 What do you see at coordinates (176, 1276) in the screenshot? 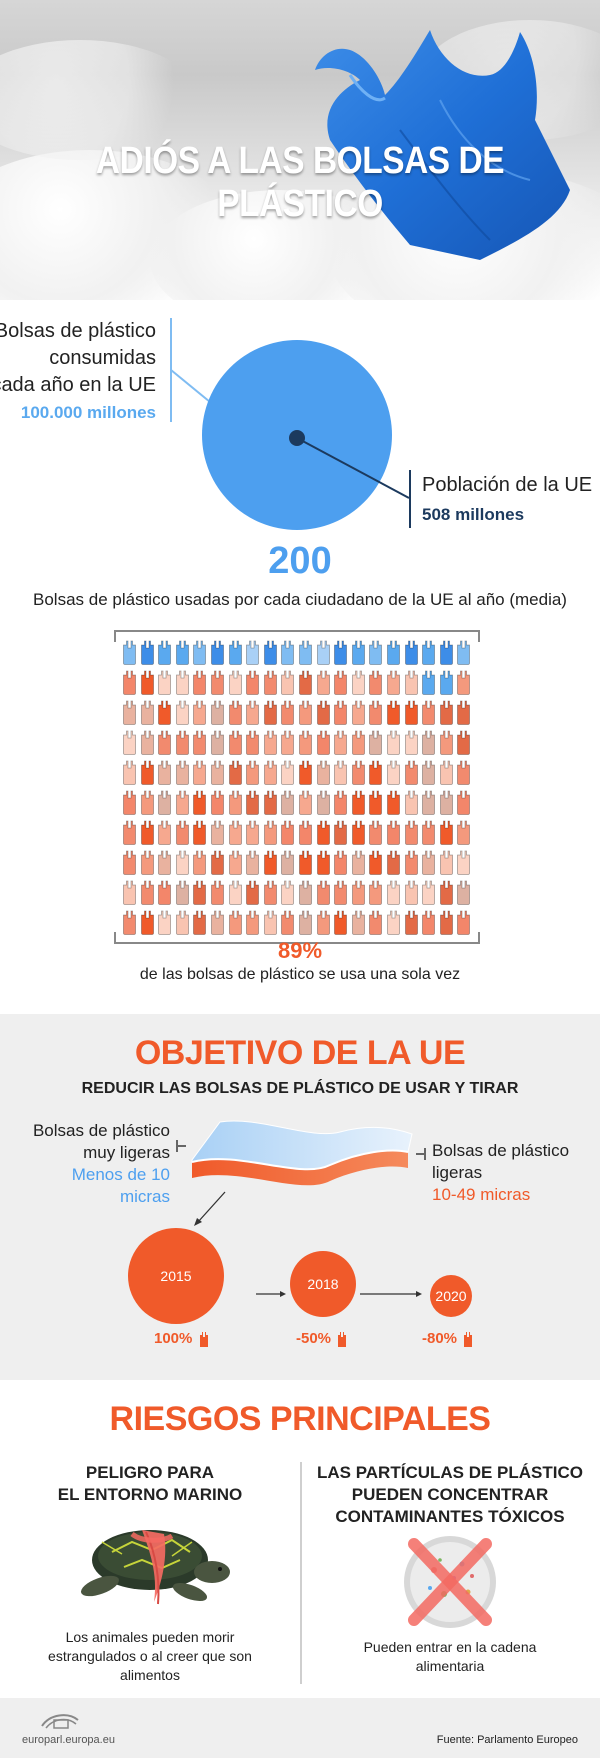
I see `timeline-year: 2015` at bounding box center [176, 1276].